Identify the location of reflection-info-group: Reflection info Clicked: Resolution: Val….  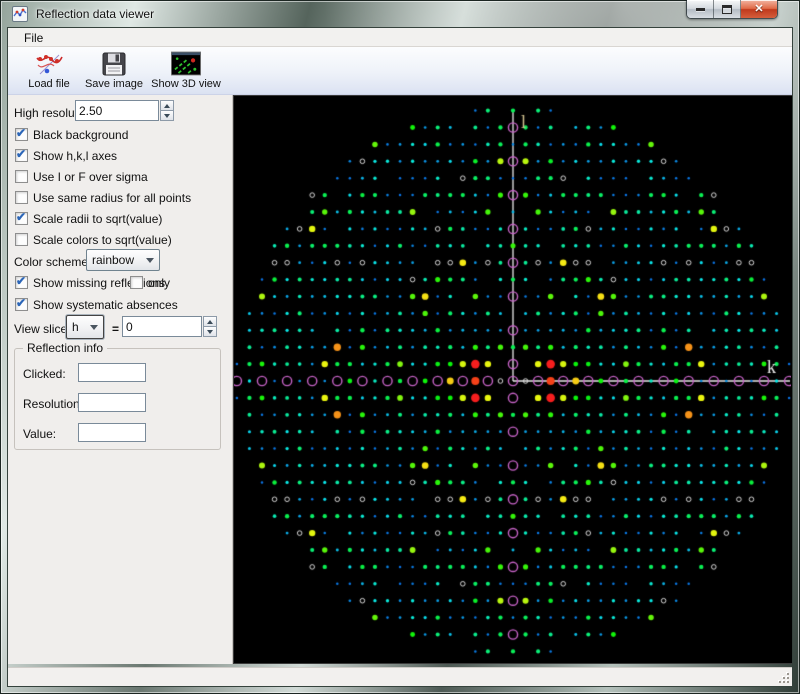
(117, 395).